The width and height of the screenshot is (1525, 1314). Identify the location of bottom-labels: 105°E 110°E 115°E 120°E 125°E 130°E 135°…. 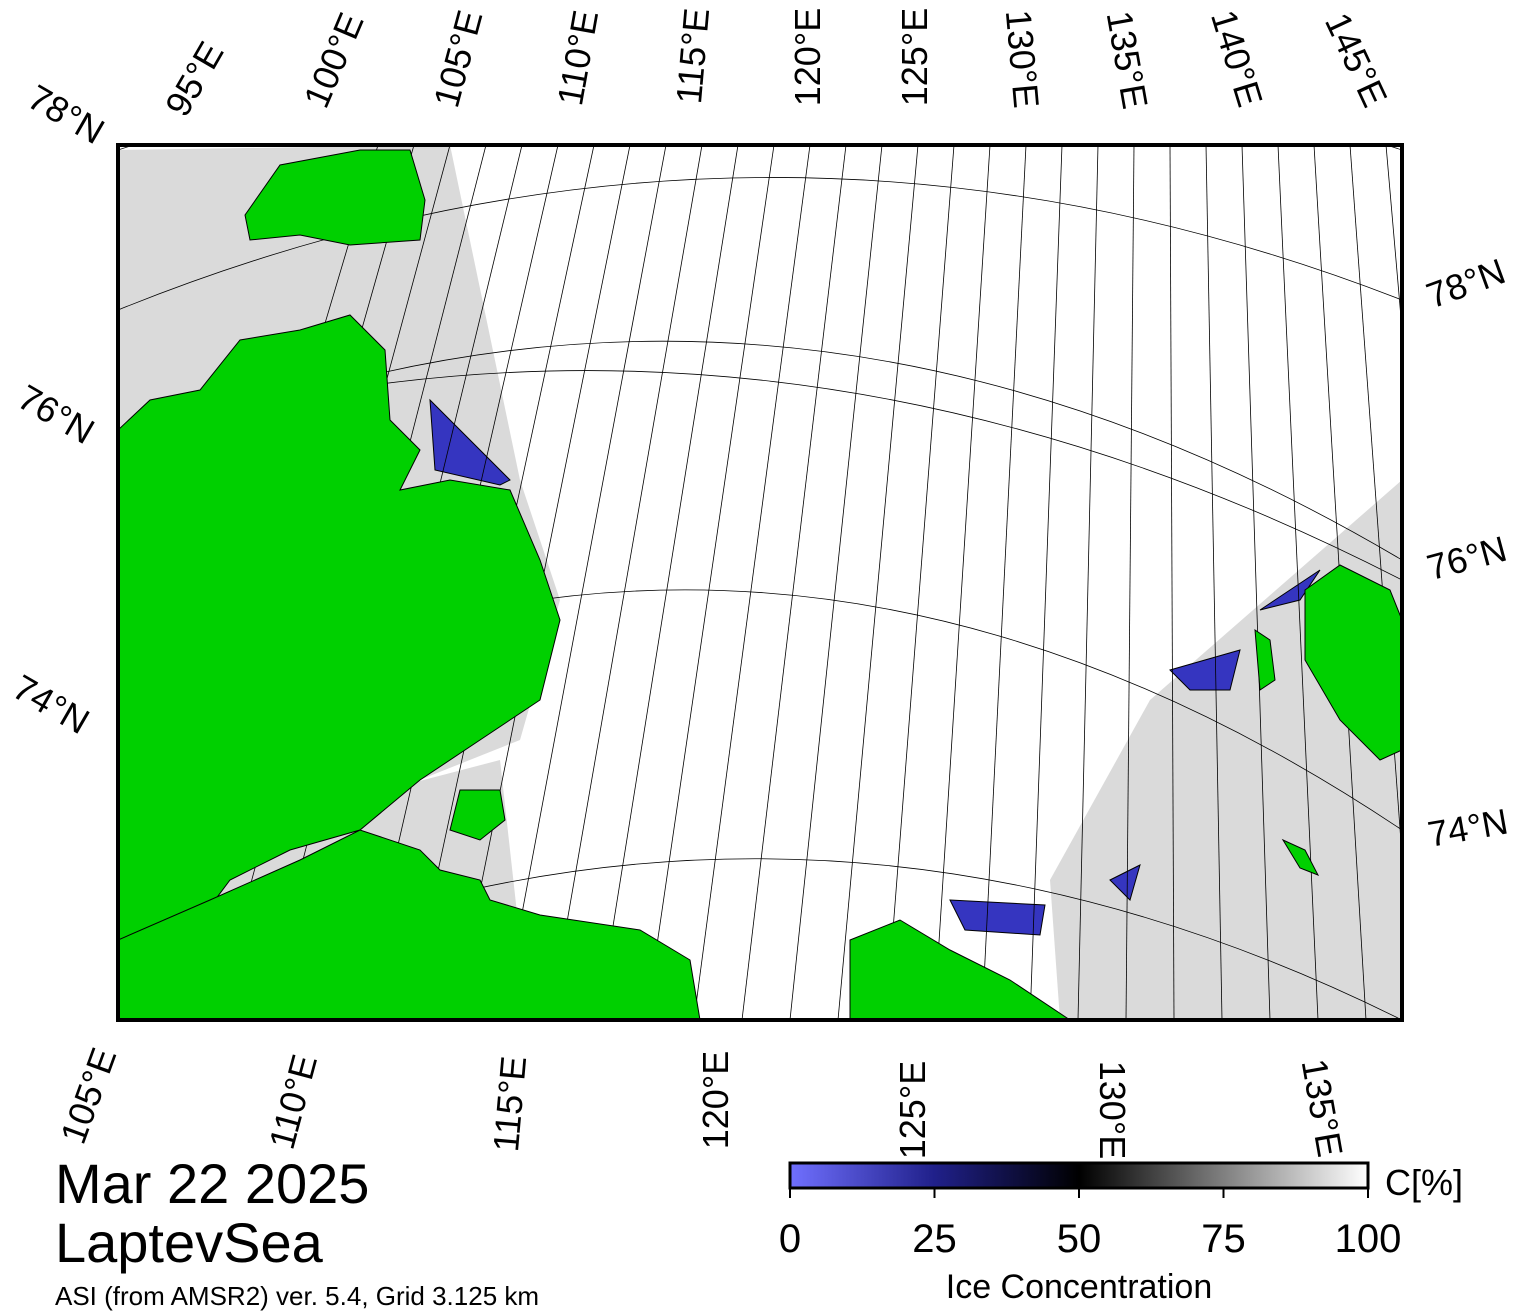
(701, 1100).